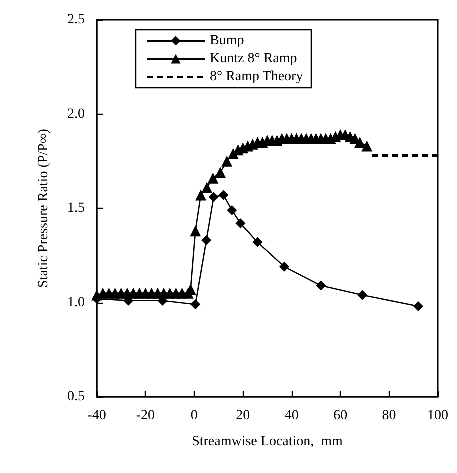  Describe the element at coordinates (194, 416) in the screenshot. I see `x-tick-label: 0` at that location.